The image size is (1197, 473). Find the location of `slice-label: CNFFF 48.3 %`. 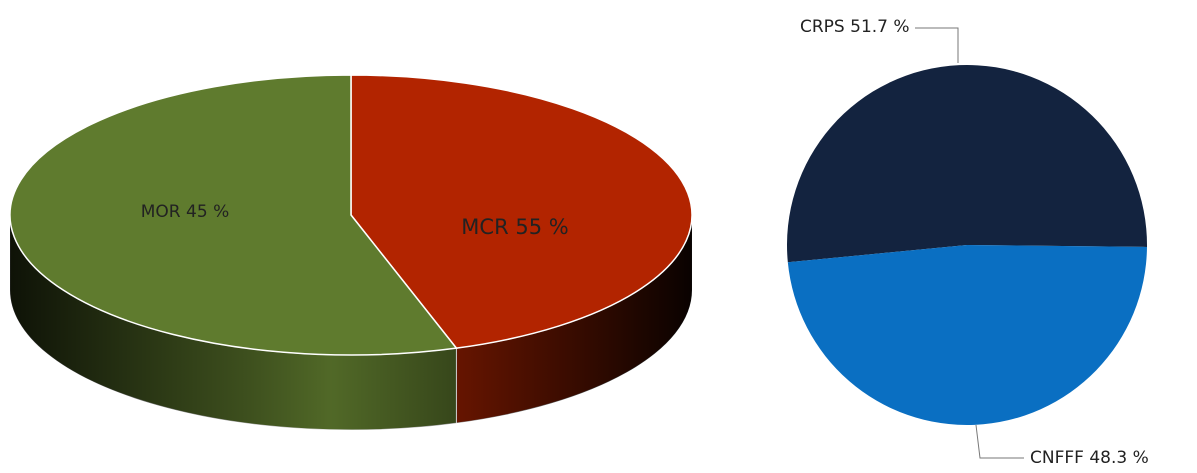

slice-label: CNFFF 48.3 % is located at coordinates (1089, 458).